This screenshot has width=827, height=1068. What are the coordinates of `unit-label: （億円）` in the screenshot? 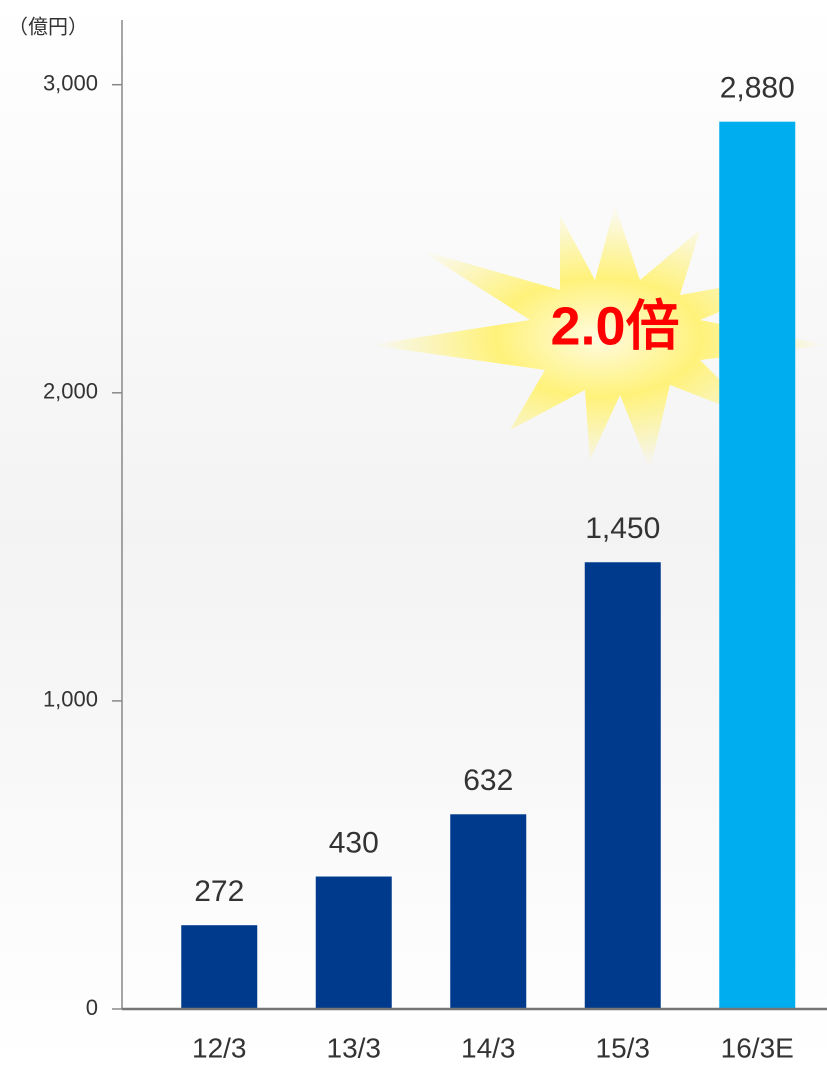 It's located at (48, 26).